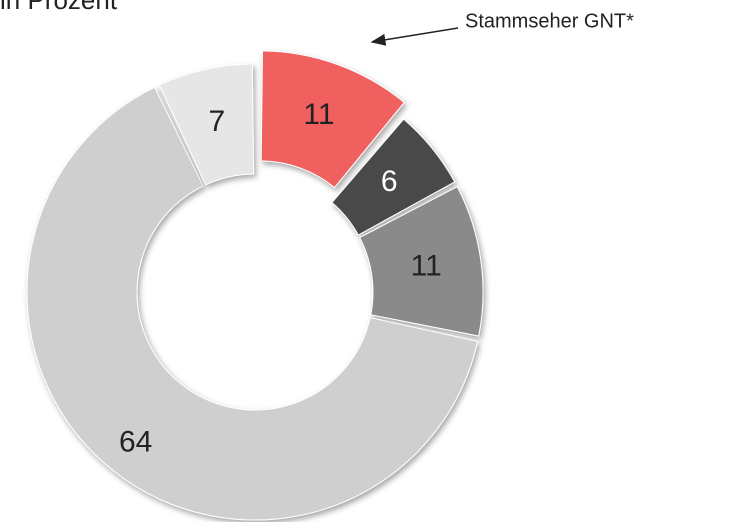  Describe the element at coordinates (217, 121) in the screenshot. I see `data-label: 7` at that location.